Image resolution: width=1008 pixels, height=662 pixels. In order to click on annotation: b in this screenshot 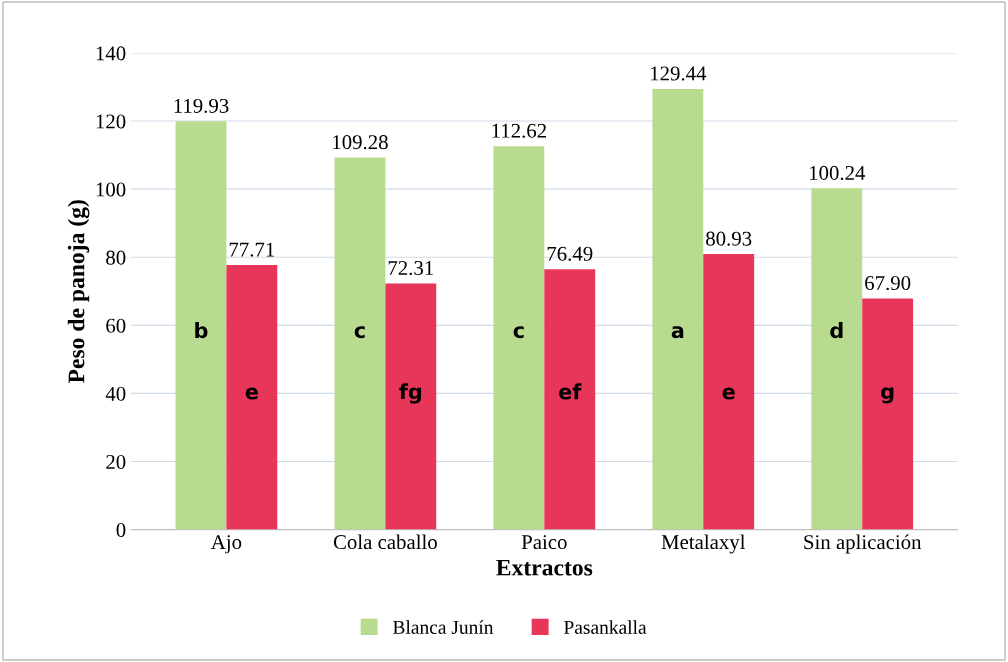, I will do `click(201, 330)`.